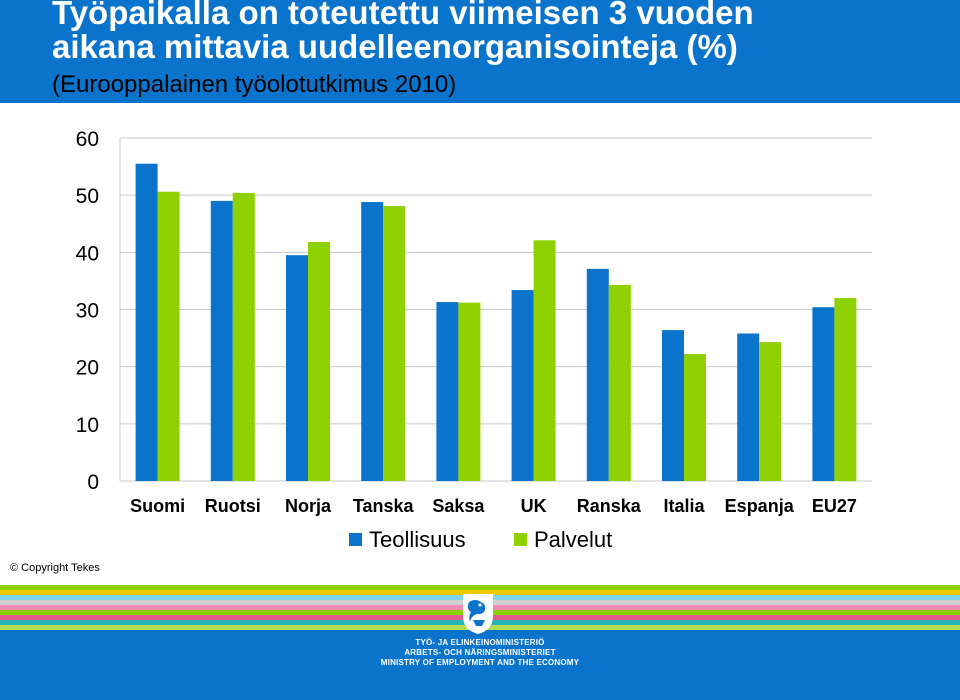 The image size is (960, 700). I want to click on x-tick-label: Tanska, so click(384, 506).